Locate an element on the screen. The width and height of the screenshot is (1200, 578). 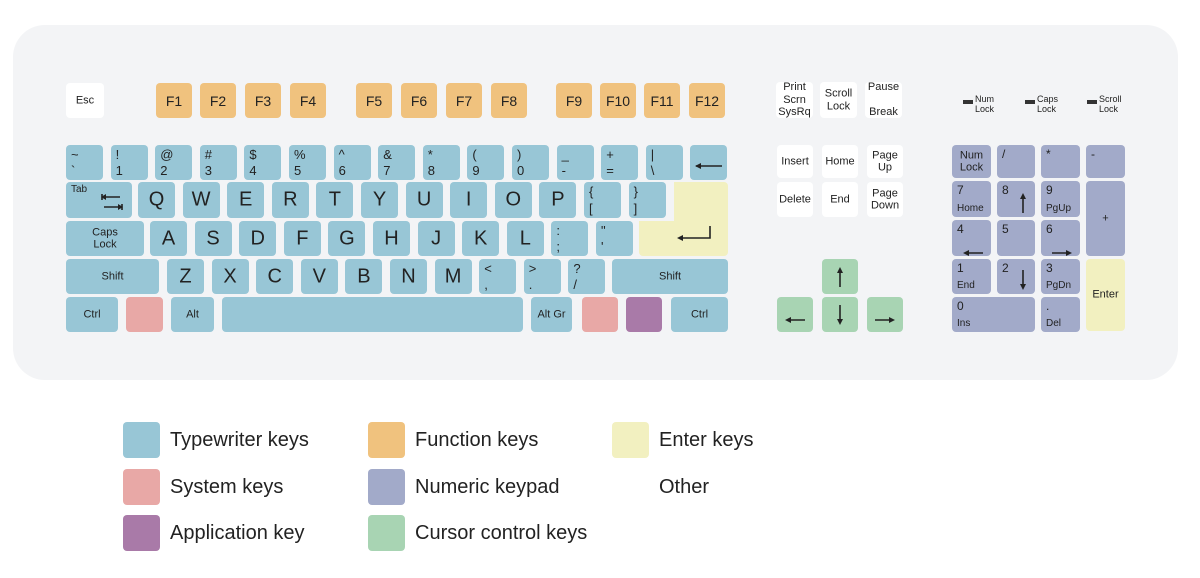
key-alt: Alt is located at coordinates (192, 314).